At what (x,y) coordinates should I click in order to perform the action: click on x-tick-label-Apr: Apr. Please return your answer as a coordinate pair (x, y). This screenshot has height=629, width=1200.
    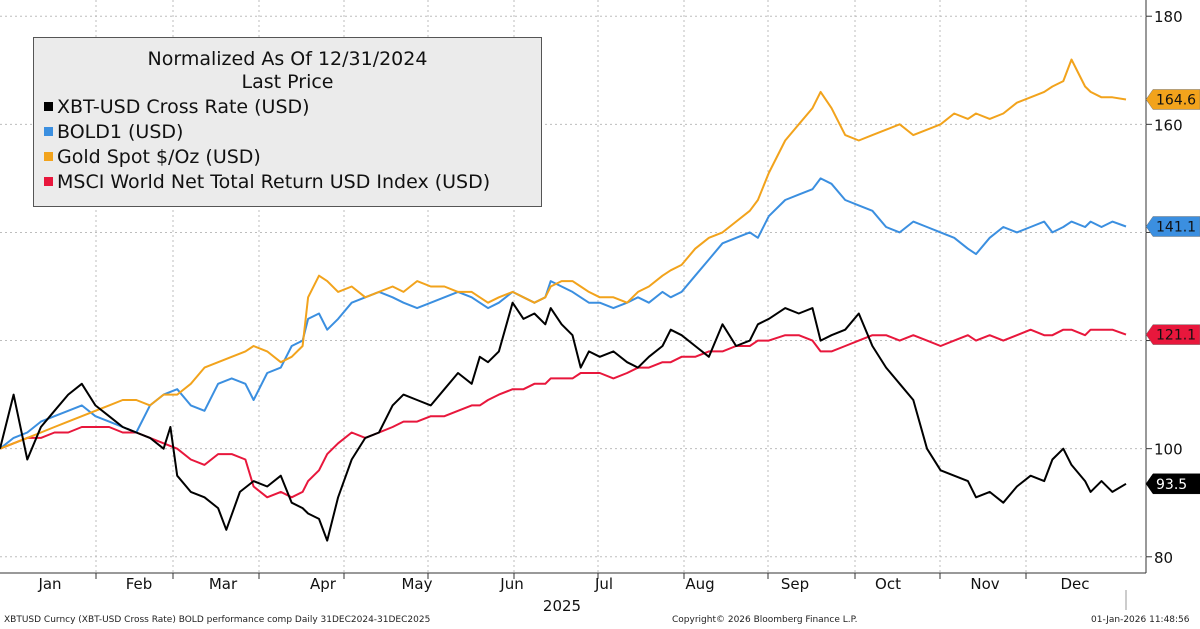
    Looking at the image, I should click on (323, 584).